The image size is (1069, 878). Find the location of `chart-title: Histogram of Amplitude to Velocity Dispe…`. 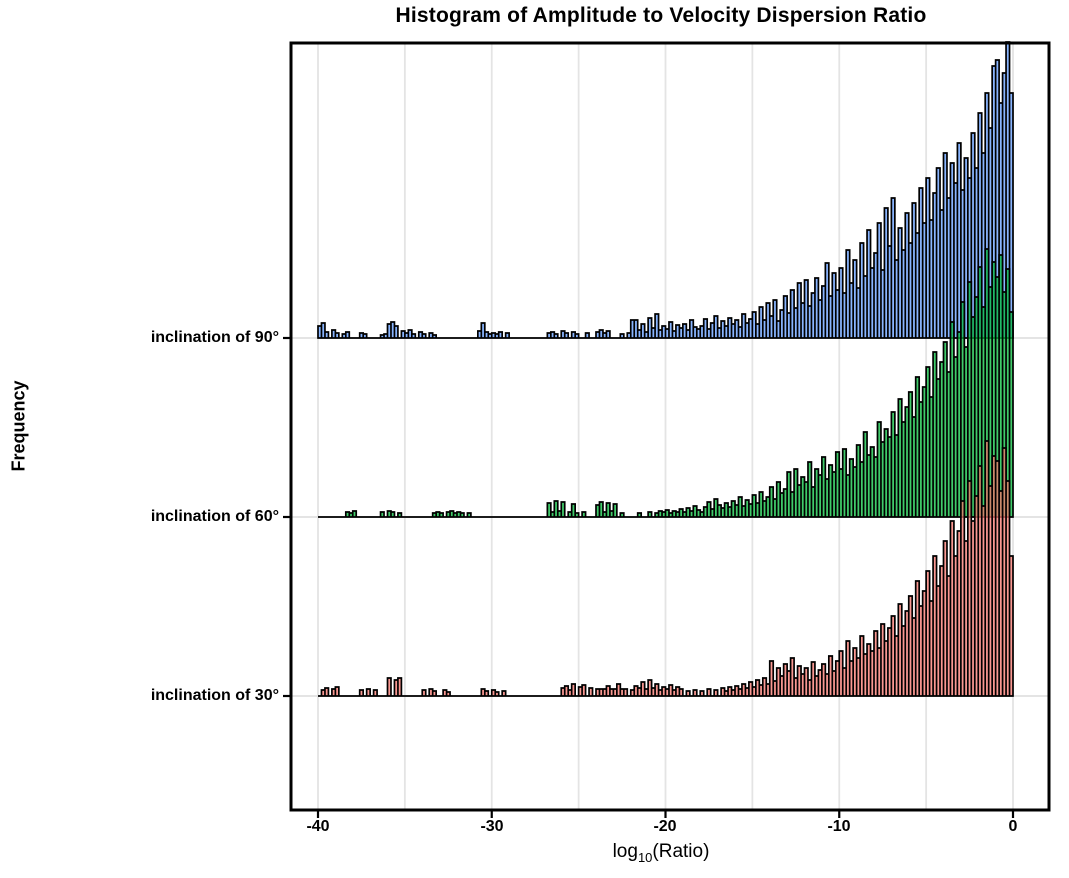

chart-title: Histogram of Amplitude to Velocity Dispe… is located at coordinates (661, 15).